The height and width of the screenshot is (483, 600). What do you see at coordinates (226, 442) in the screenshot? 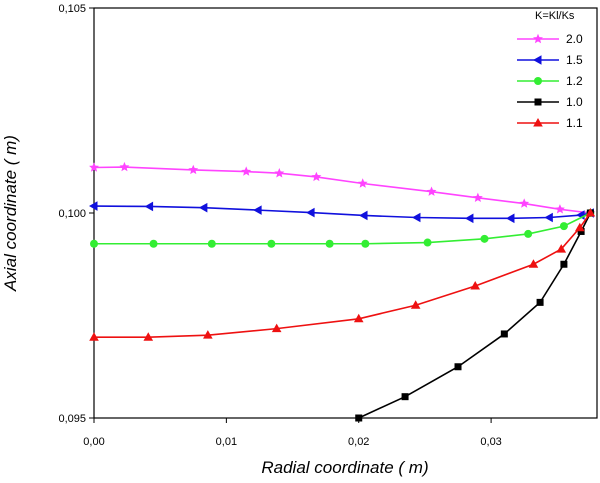
I see `x-tick-label: 0,01` at bounding box center [226, 442].